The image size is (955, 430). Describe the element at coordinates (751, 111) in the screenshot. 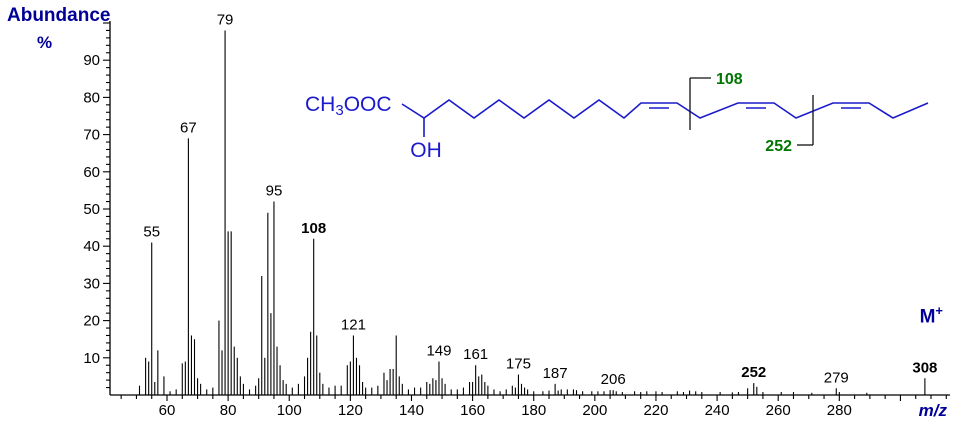

I see `fragment-brackets` at that location.